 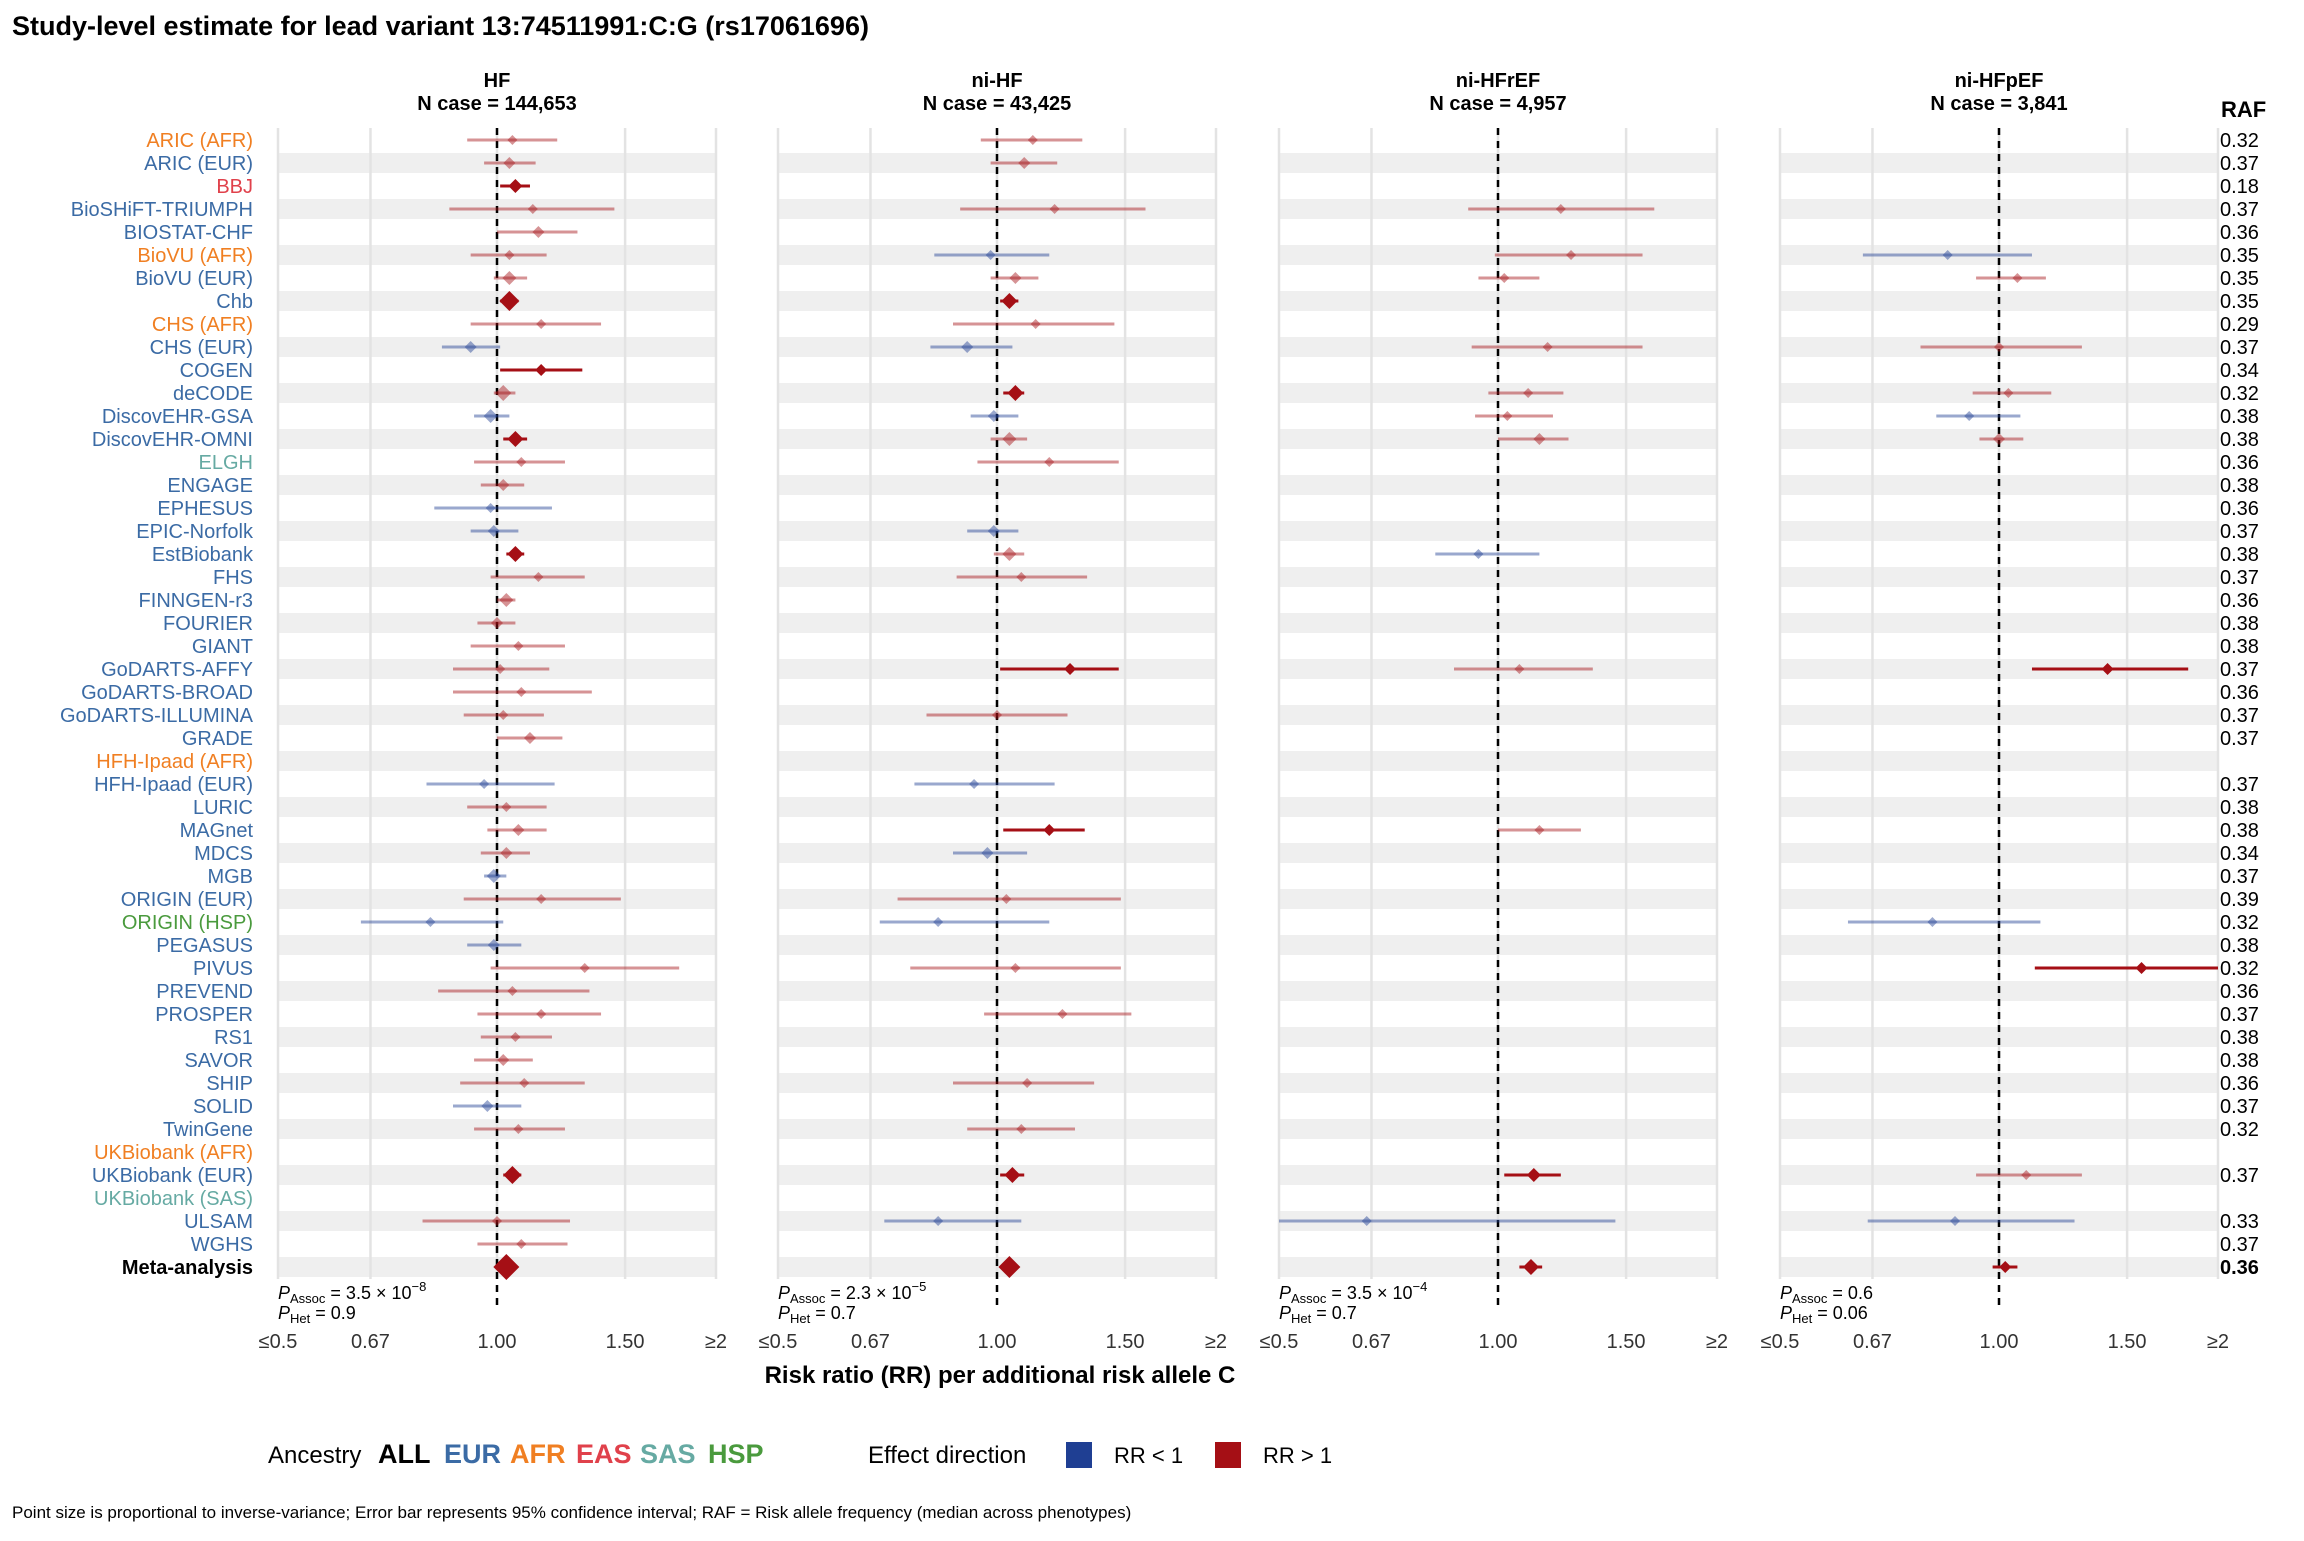 I want to click on panel-ncase: N case = 144,653, so click(x=497, y=104).